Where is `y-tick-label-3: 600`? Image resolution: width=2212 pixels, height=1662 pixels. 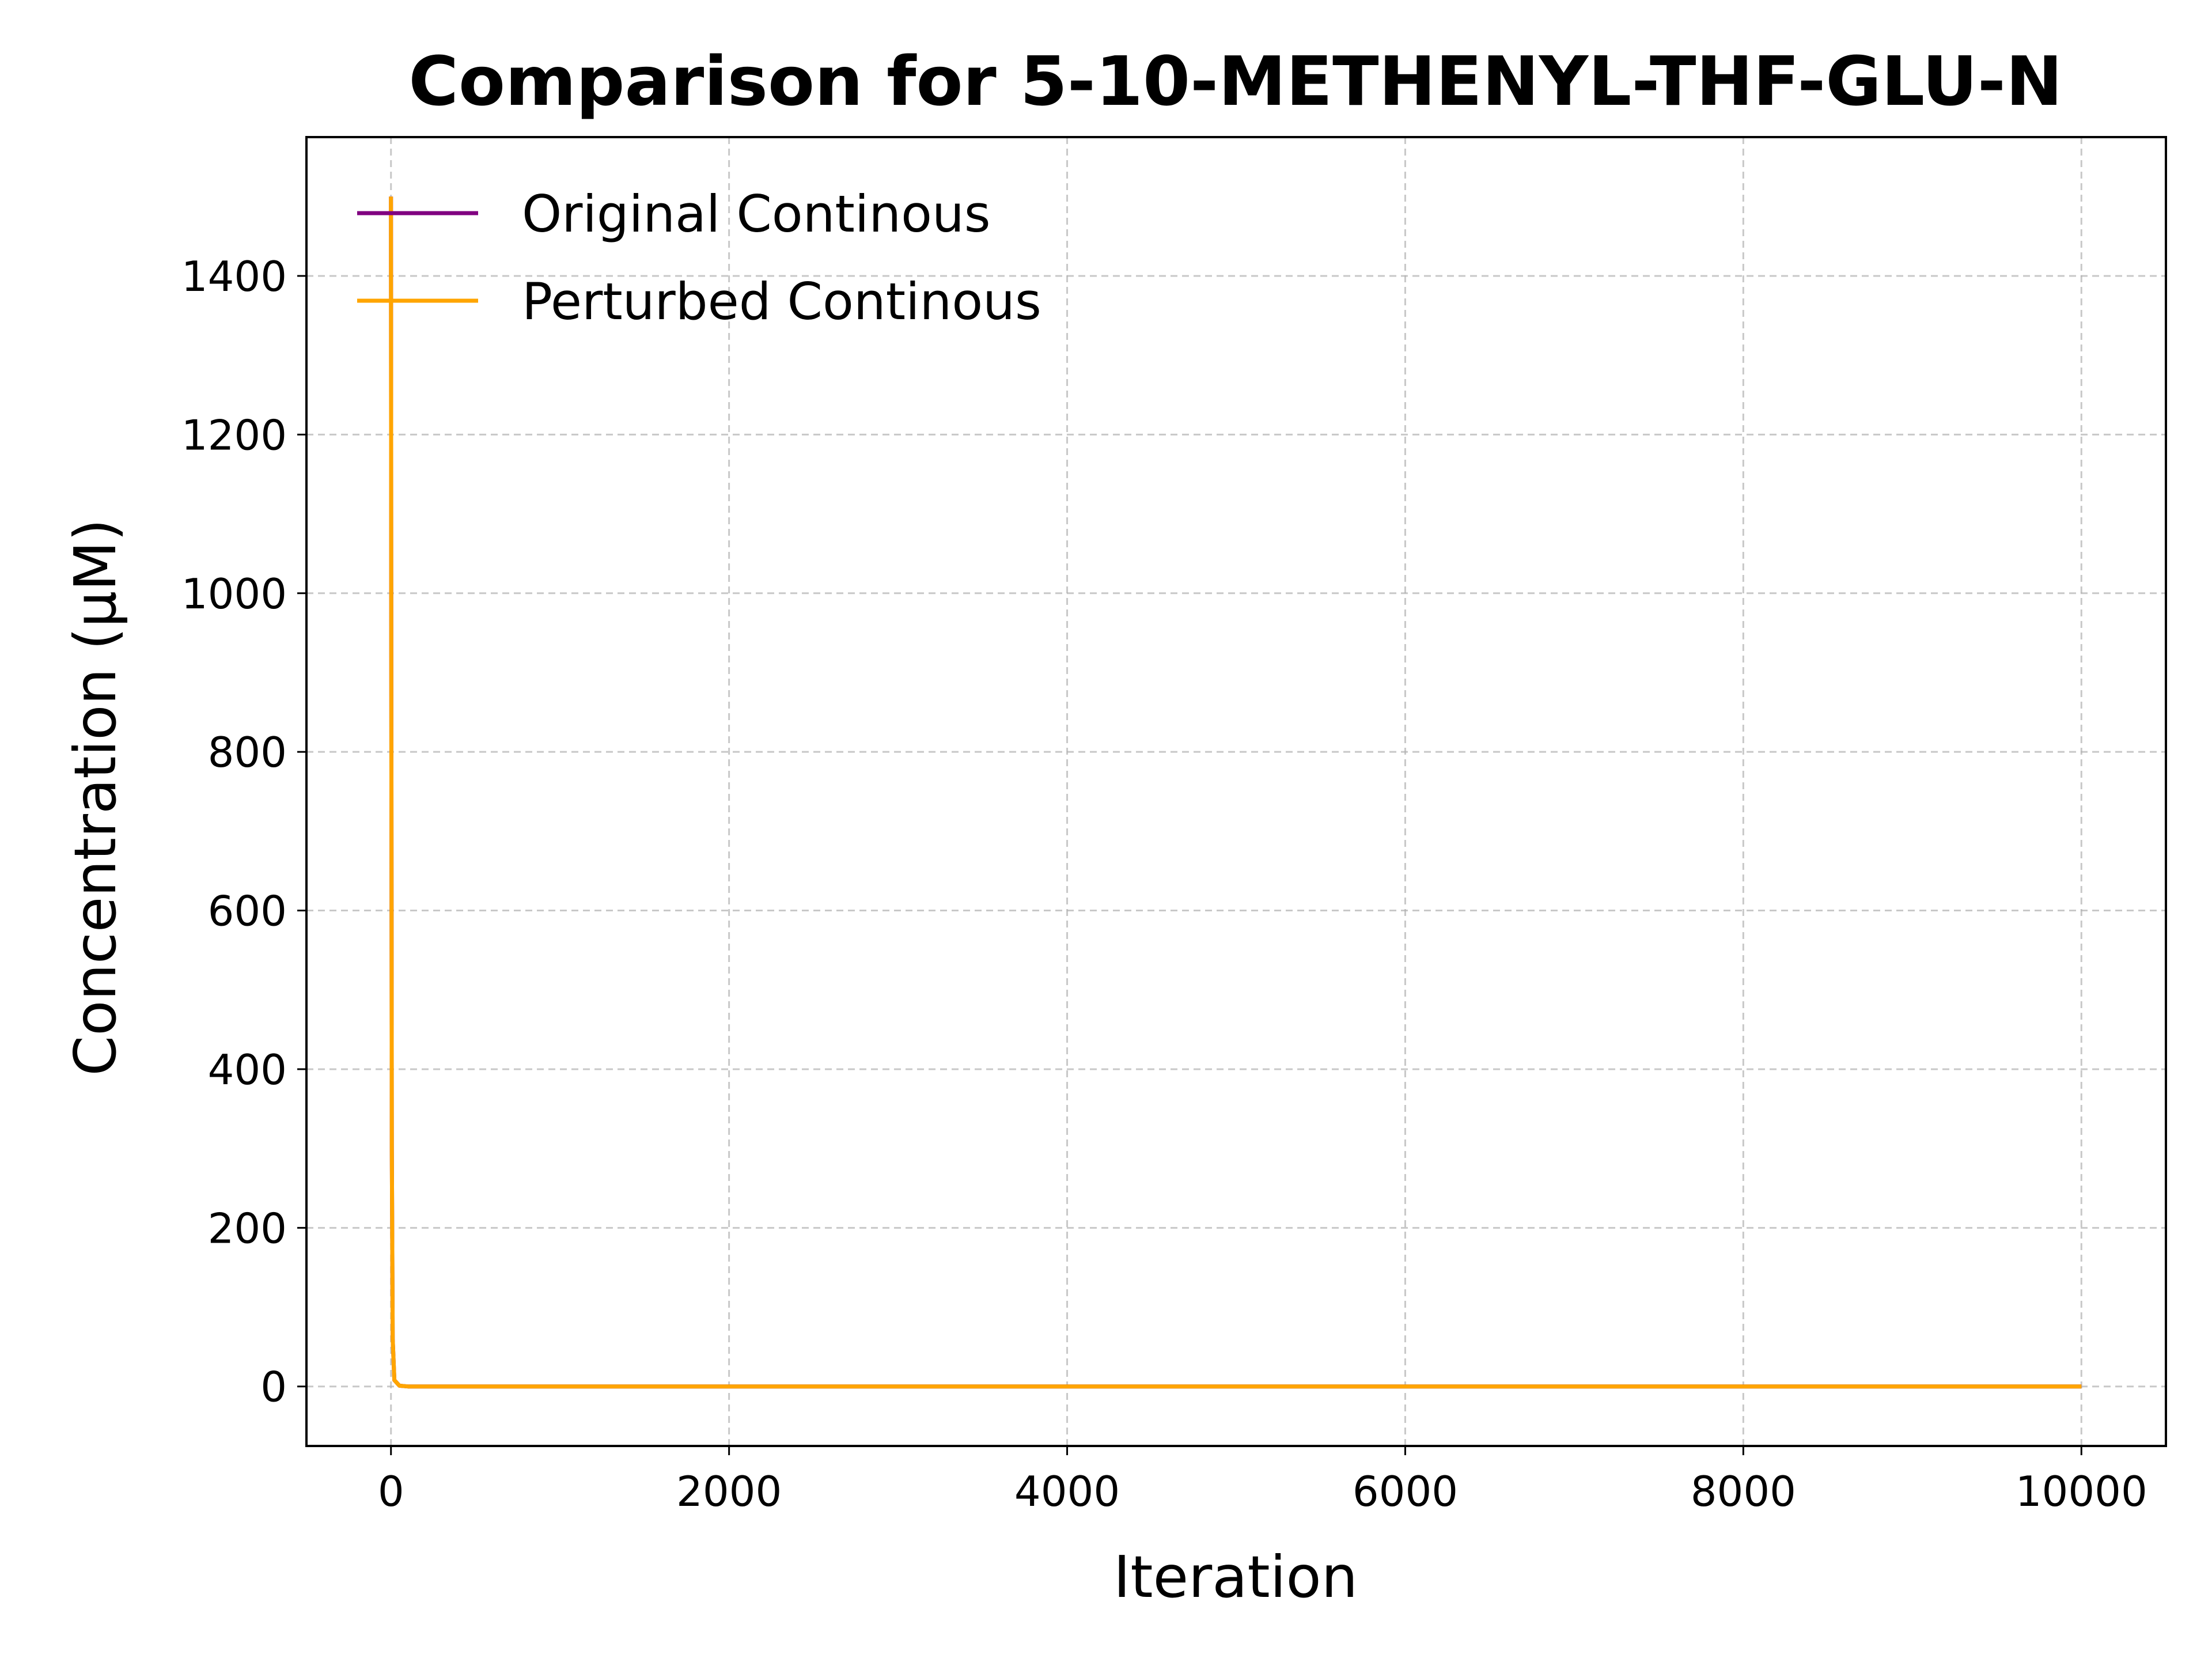
y-tick-label-3: 600 is located at coordinates (247, 912).